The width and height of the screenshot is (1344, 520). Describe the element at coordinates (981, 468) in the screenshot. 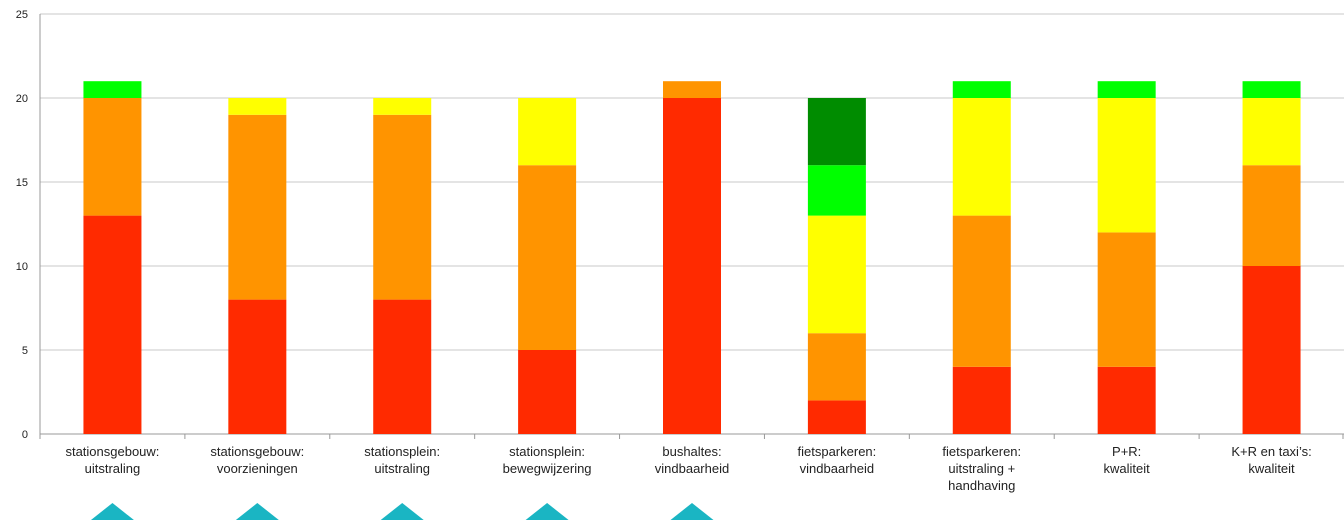

I see `x-tick-label: uitstraling +` at that location.